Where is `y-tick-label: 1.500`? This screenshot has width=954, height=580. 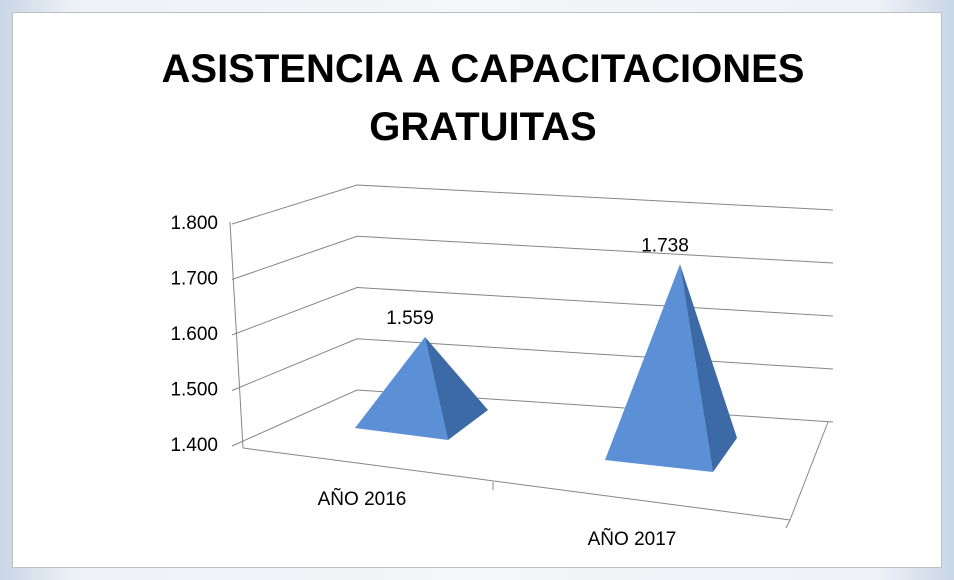
y-tick-label: 1.500 is located at coordinates (194, 390).